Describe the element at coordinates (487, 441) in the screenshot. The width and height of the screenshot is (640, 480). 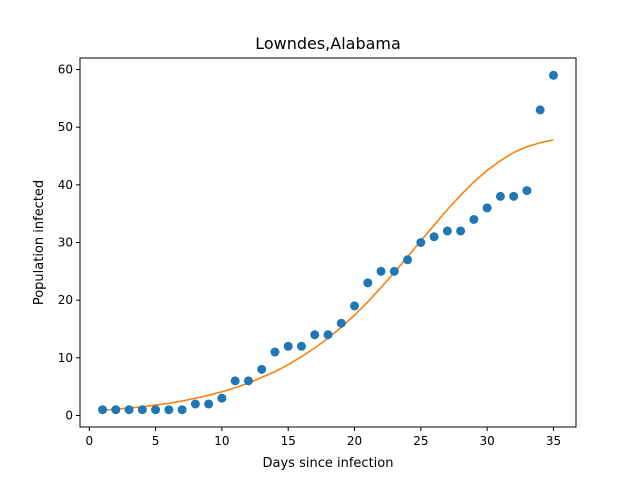
I see `x-tick-label: 30` at that location.